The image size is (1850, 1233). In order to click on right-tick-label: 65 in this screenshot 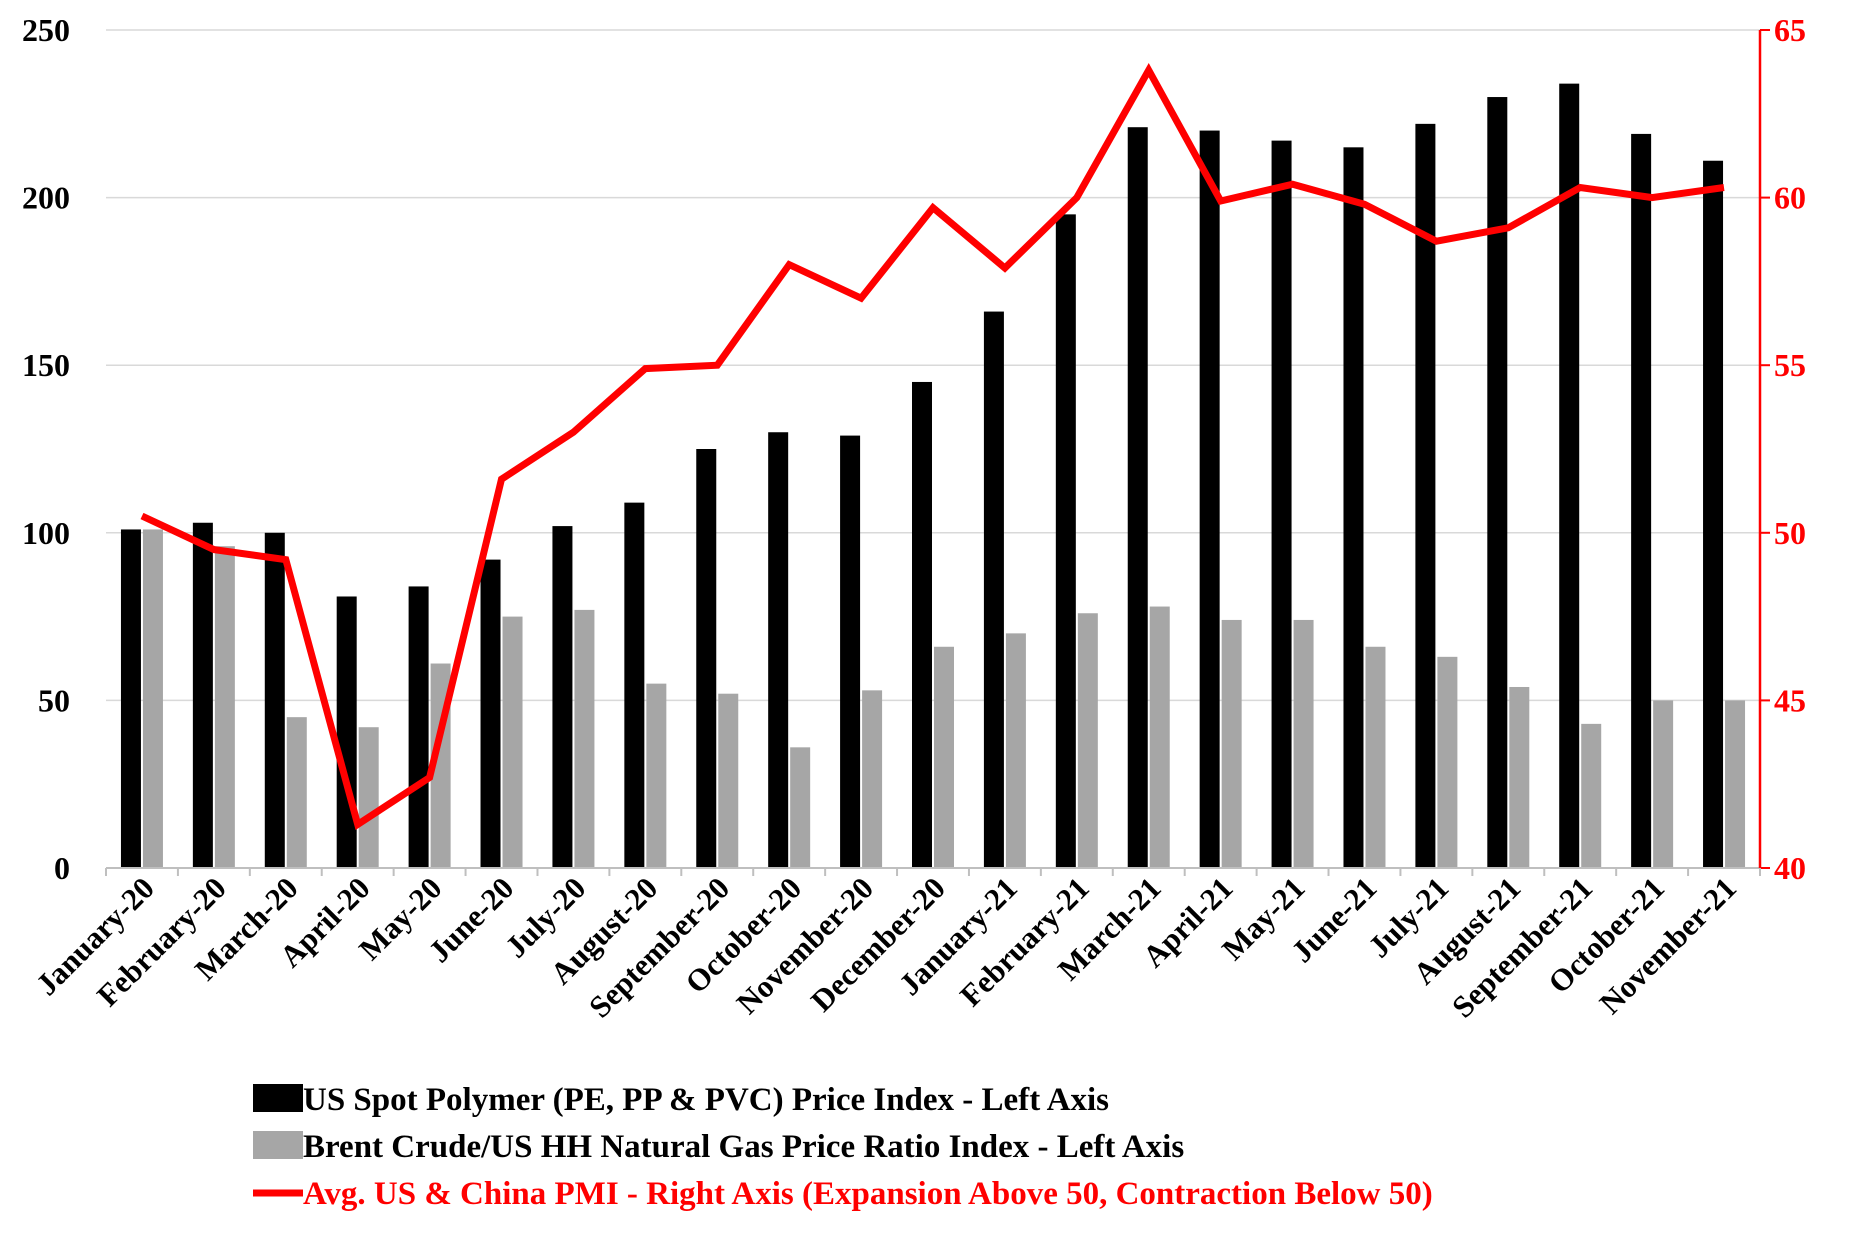, I will do `click(1790, 30)`.